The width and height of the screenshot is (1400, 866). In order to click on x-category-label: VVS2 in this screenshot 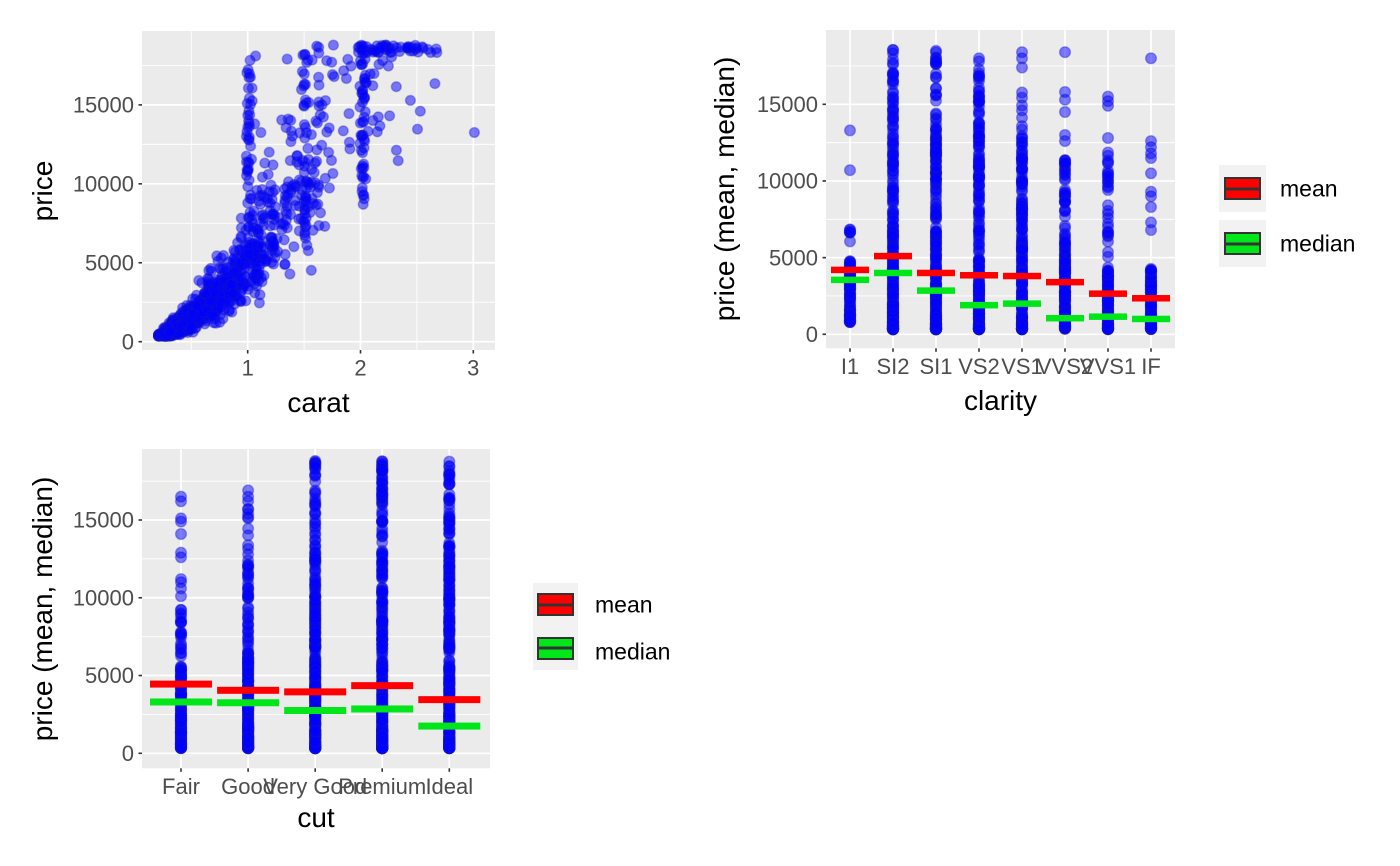, I will do `click(1065, 366)`.